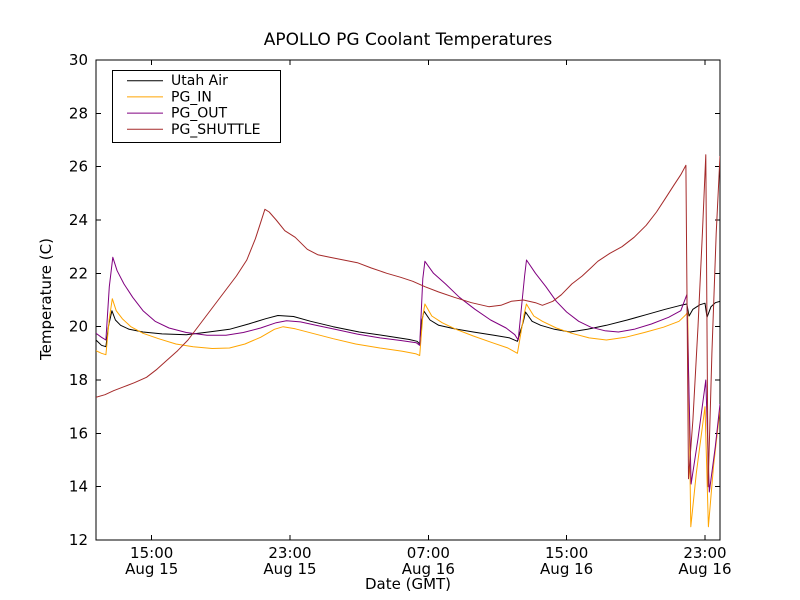  What do you see at coordinates (215, 130) in the screenshot?
I see `legend-label: PG_SHUTTLE` at bounding box center [215, 130].